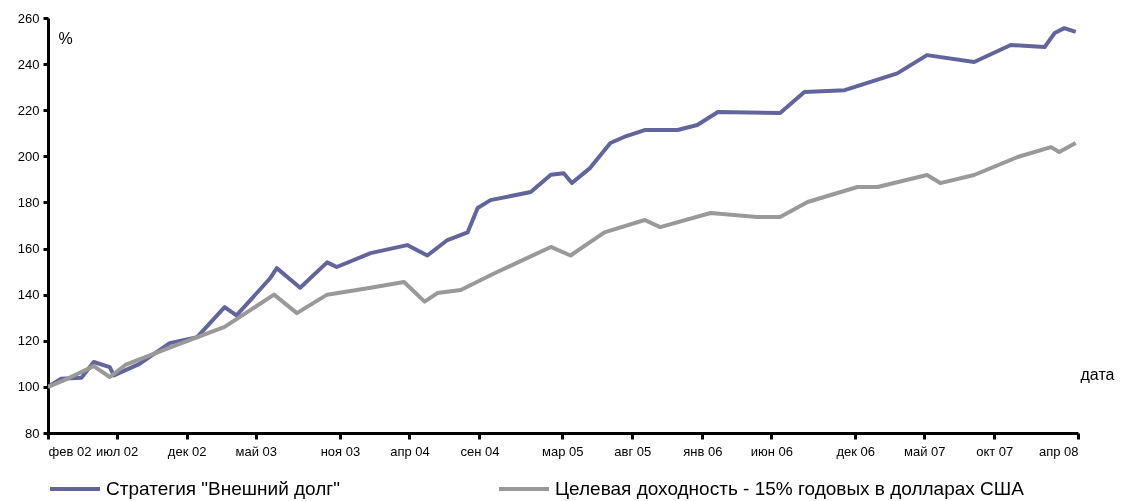 The height and width of the screenshot is (501, 1127). I want to click on x-tick-label: мар 05, so click(563, 451).